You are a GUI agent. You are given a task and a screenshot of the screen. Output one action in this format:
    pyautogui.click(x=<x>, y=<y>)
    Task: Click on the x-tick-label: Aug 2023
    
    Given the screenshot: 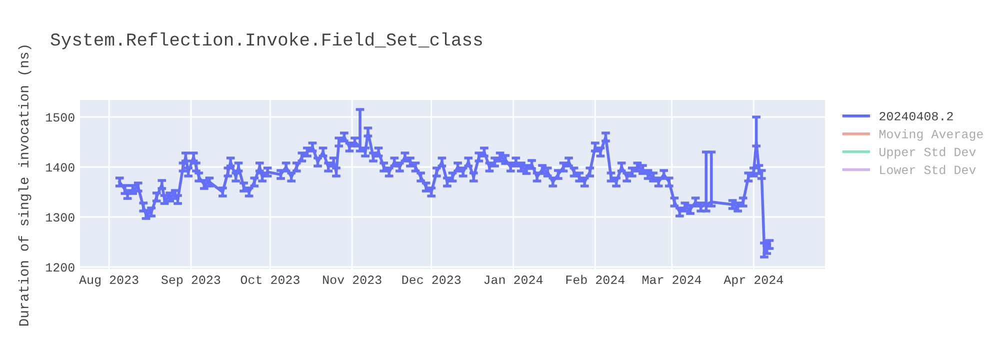 What is the action you would take?
    pyautogui.click(x=108, y=281)
    